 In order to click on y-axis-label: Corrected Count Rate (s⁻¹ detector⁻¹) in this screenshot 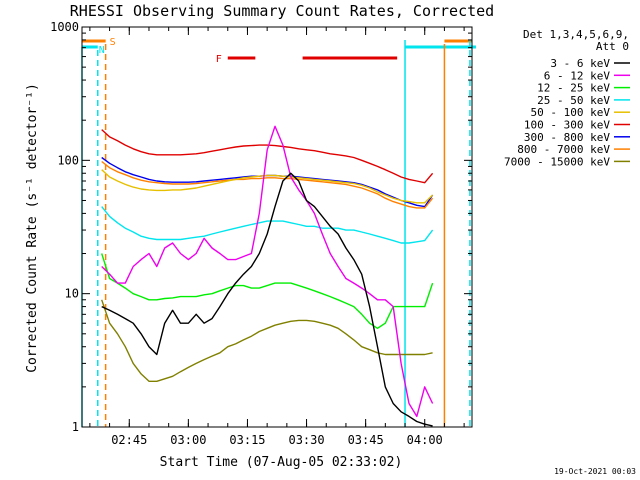, I will do `click(32, 228)`.